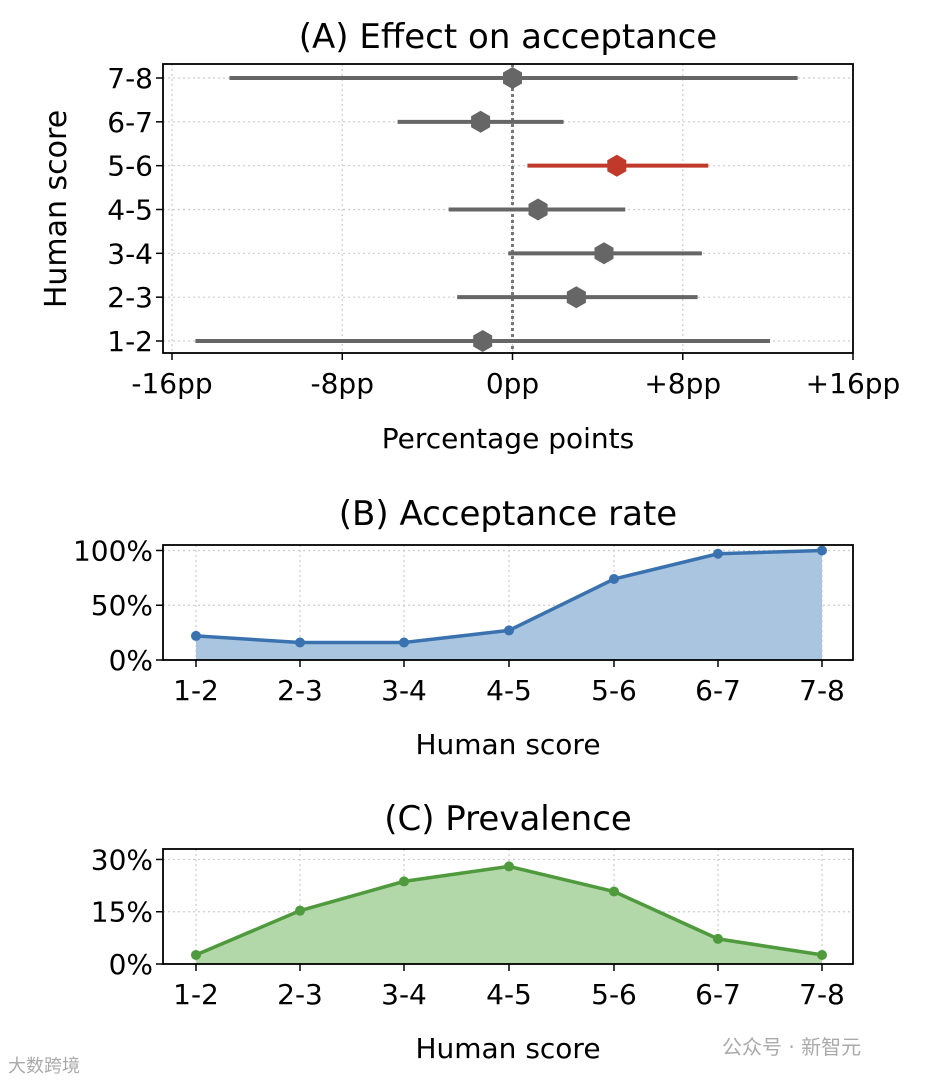 The width and height of the screenshot is (930, 1082). What do you see at coordinates (130, 297) in the screenshot?
I see `y-tick-label: 2-3` at bounding box center [130, 297].